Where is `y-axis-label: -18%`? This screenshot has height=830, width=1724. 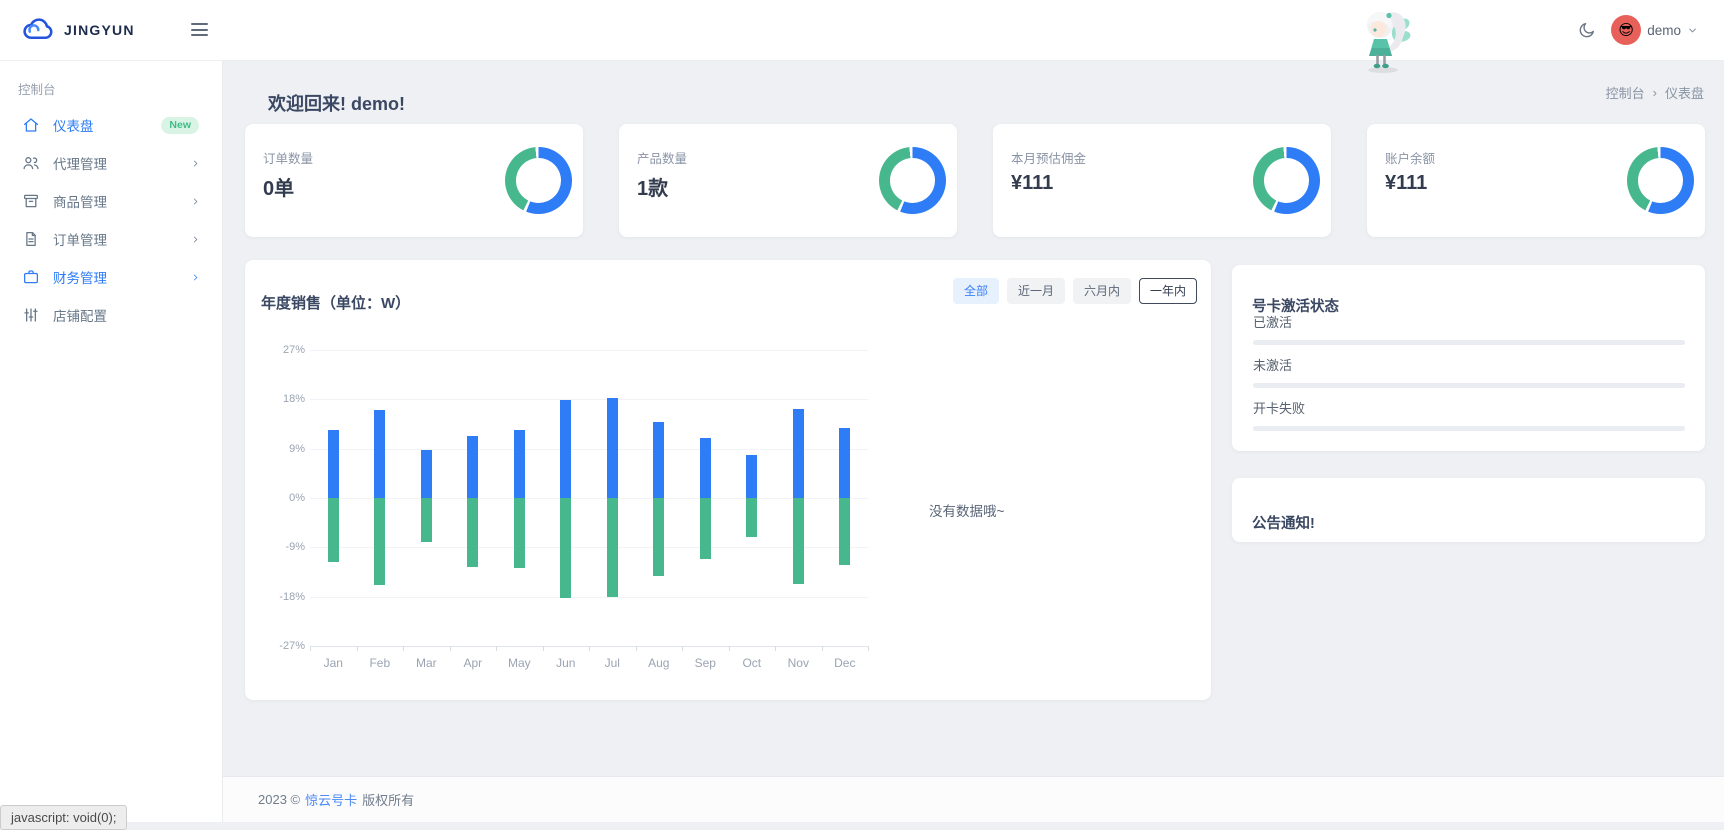
y-axis-label: -18% is located at coordinates (292, 596).